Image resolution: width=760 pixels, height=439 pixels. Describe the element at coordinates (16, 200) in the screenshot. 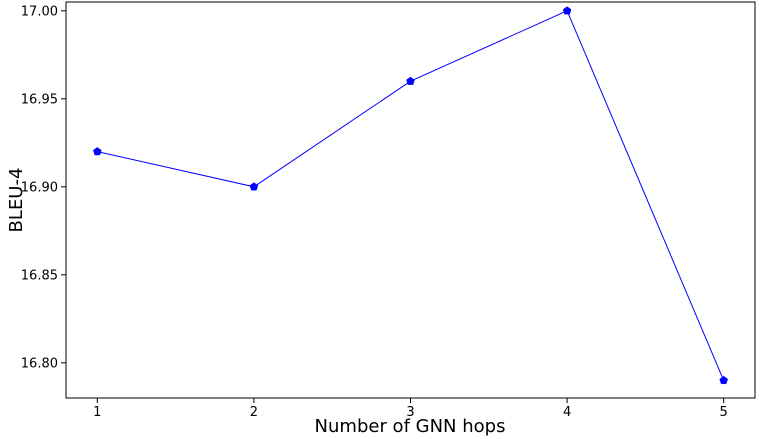

I see `y-axis-title: BLEU-4` at that location.